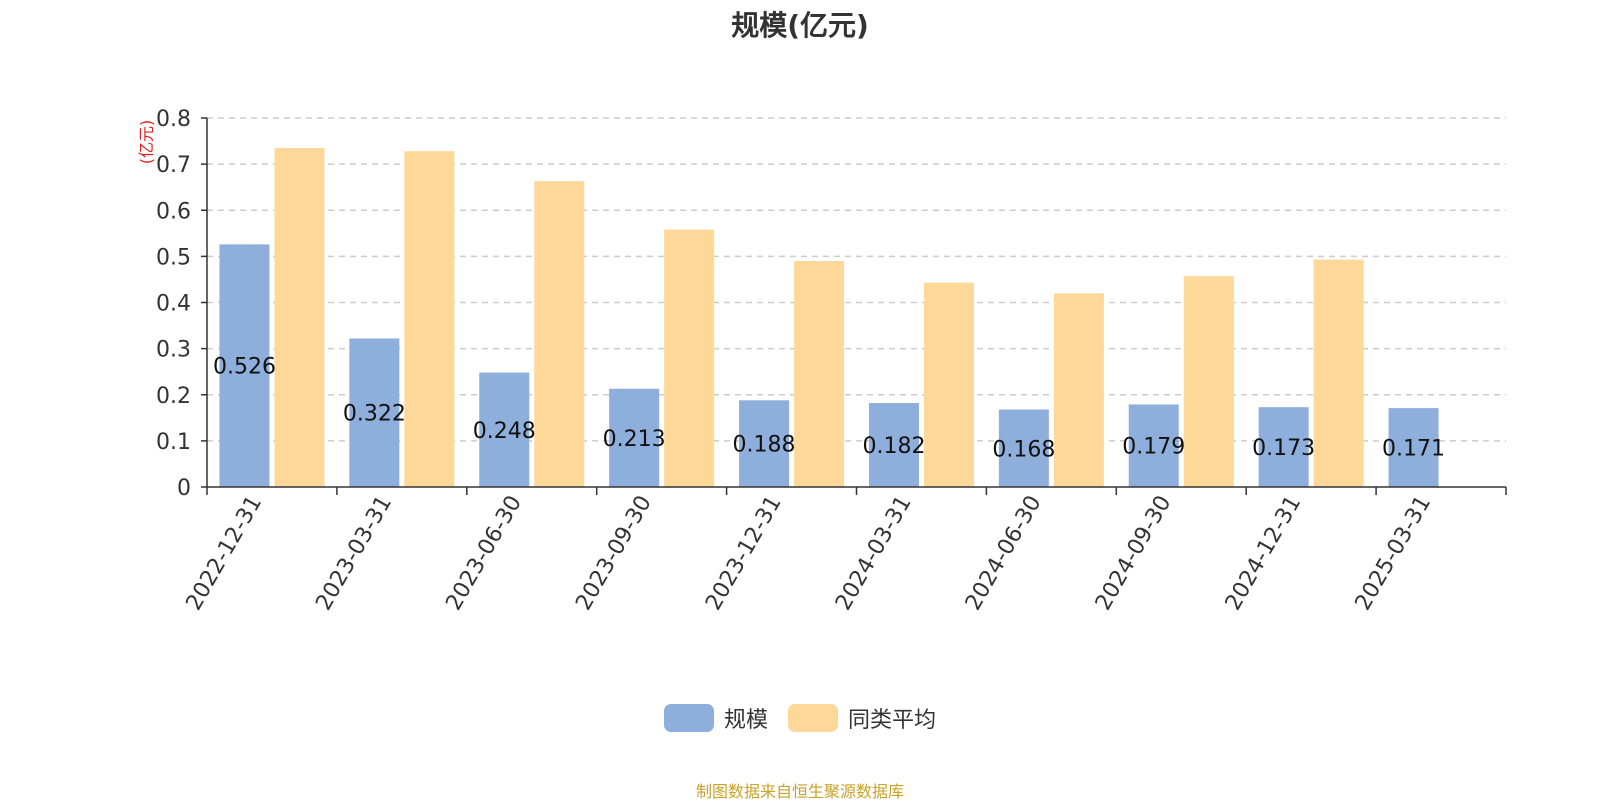  Describe the element at coordinates (614, 553) in the screenshot. I see `x-tick-label: 2023-09-30` at that location.